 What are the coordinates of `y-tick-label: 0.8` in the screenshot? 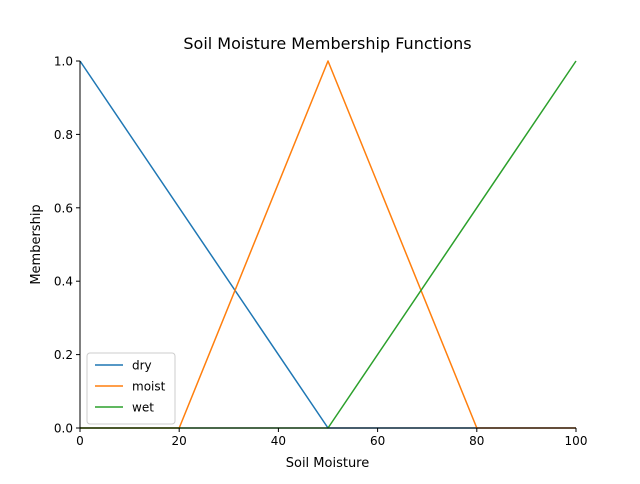 It's located at (63, 135).